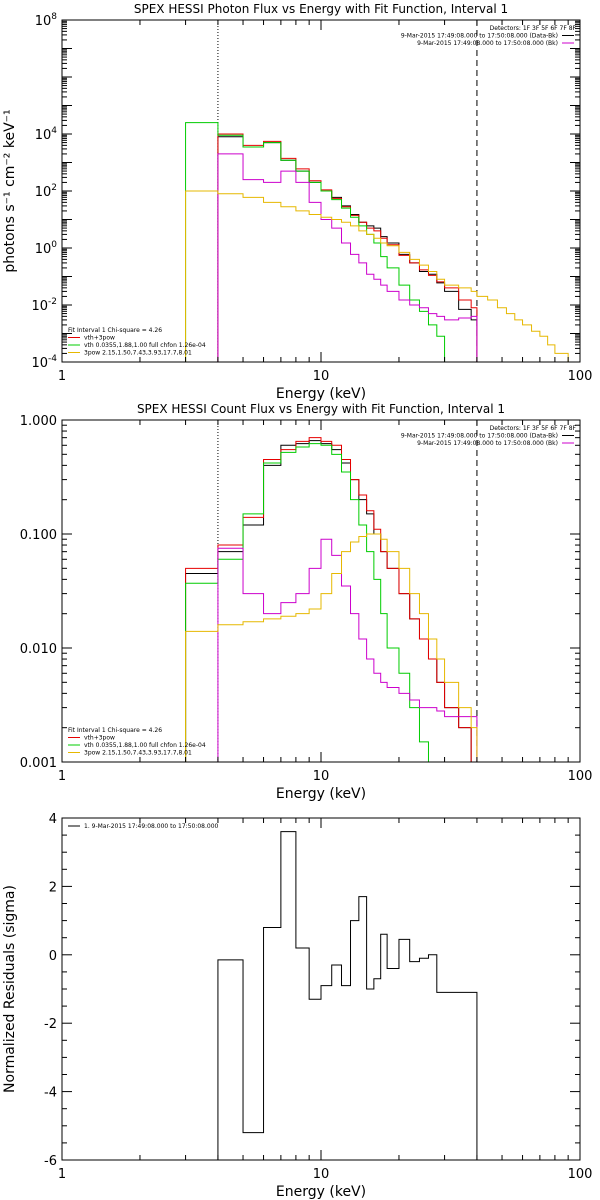  Describe the element at coordinates (46, 248) in the screenshot. I see `y-tick-label: 10⁰` at that location.